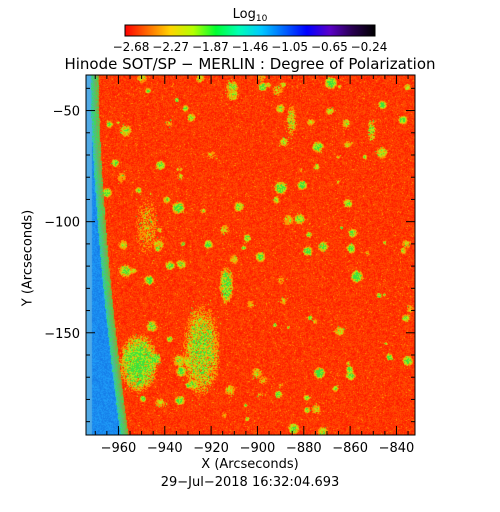 The width and height of the screenshot is (500, 512). I want to click on y-tick-label: −150, so click(62, 334).